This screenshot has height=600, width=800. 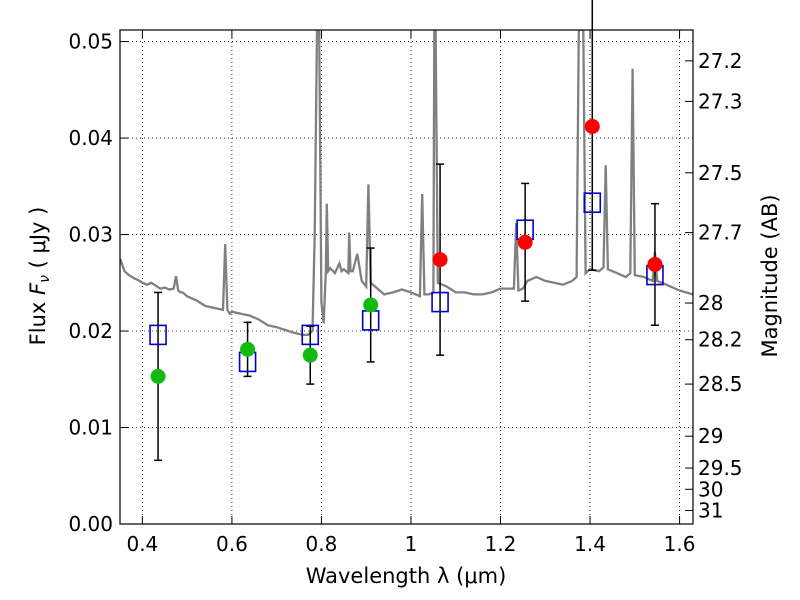 What do you see at coordinates (720, 468) in the screenshot?
I see `mag-tick-label: 29.5` at bounding box center [720, 468].